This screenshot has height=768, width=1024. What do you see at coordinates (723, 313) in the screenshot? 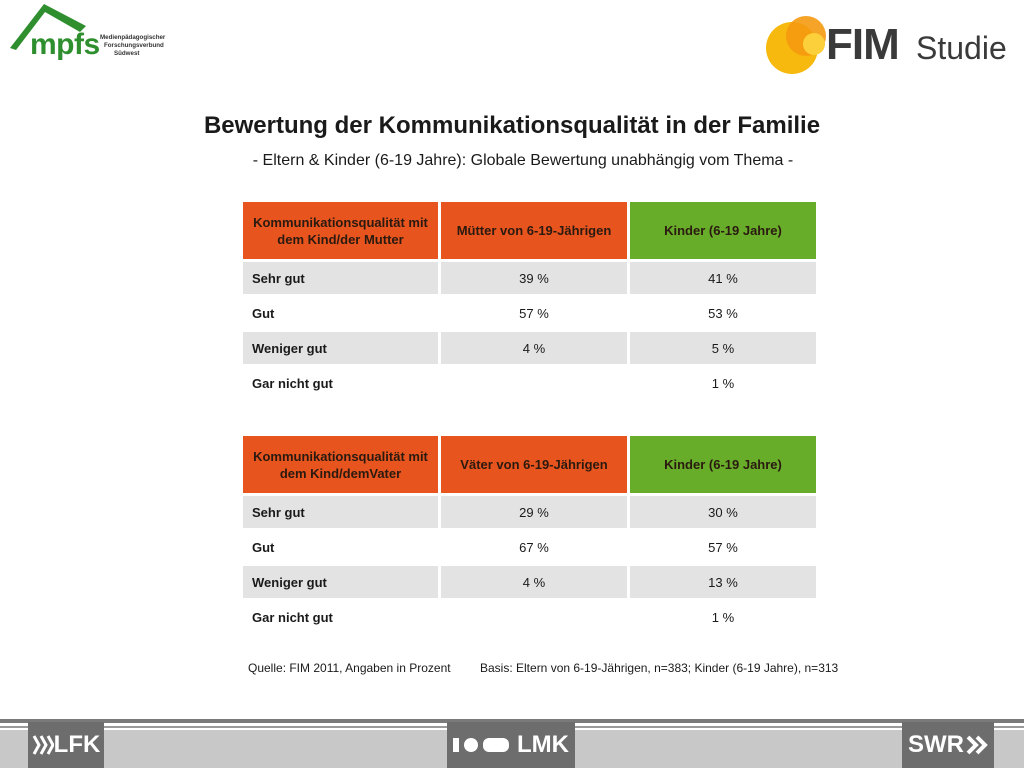
I see `children-value: 53 %` at bounding box center [723, 313].